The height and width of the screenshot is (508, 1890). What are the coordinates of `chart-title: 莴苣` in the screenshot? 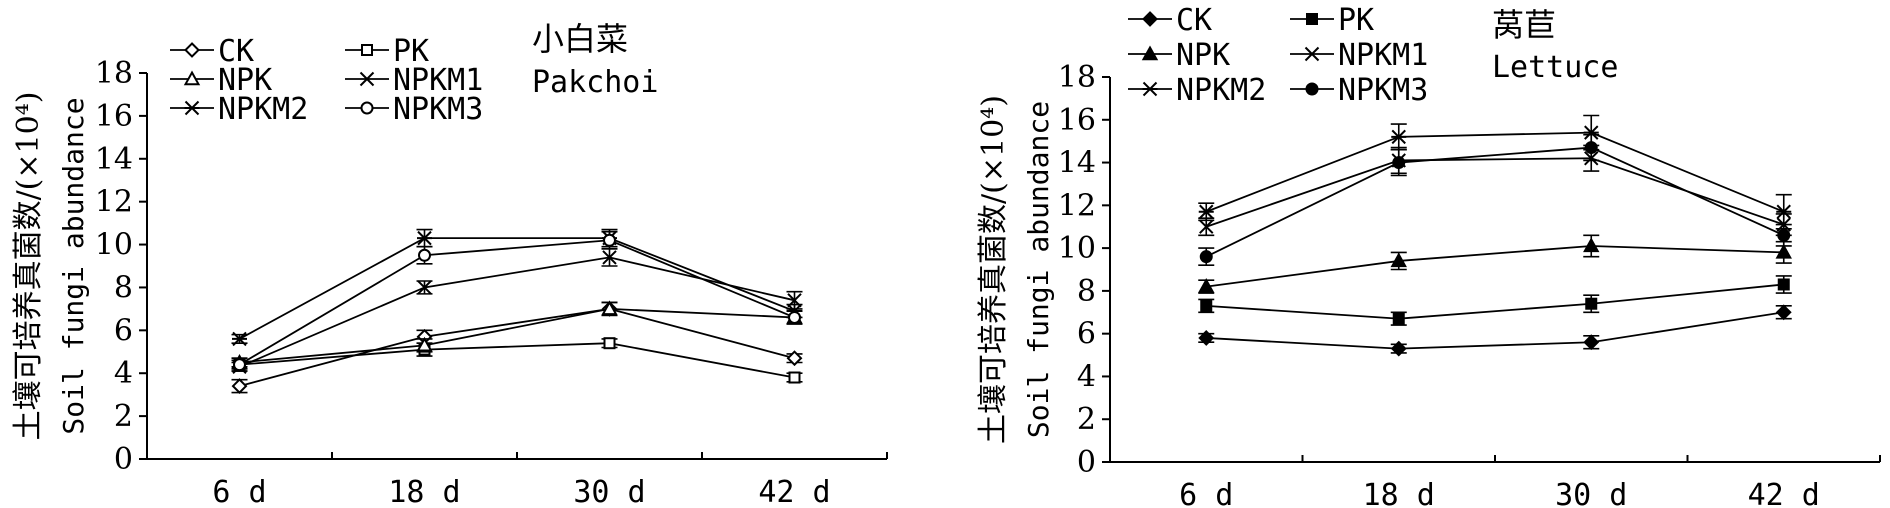 It's located at (1524, 25).